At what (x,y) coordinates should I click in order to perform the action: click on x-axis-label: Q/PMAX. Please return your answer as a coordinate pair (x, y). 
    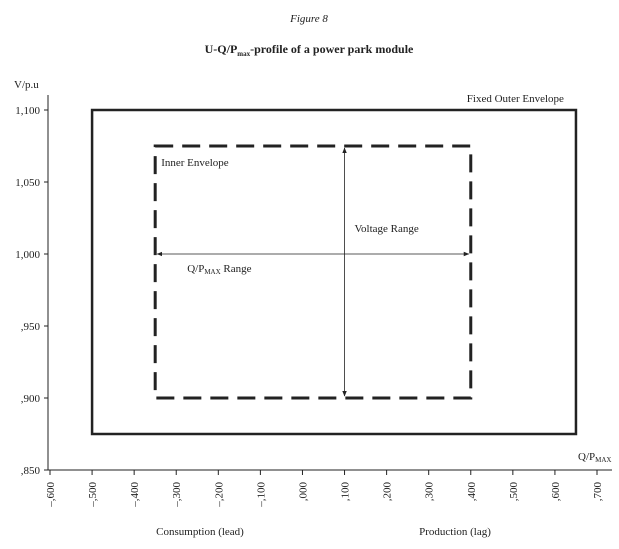
    Looking at the image, I should click on (594, 457).